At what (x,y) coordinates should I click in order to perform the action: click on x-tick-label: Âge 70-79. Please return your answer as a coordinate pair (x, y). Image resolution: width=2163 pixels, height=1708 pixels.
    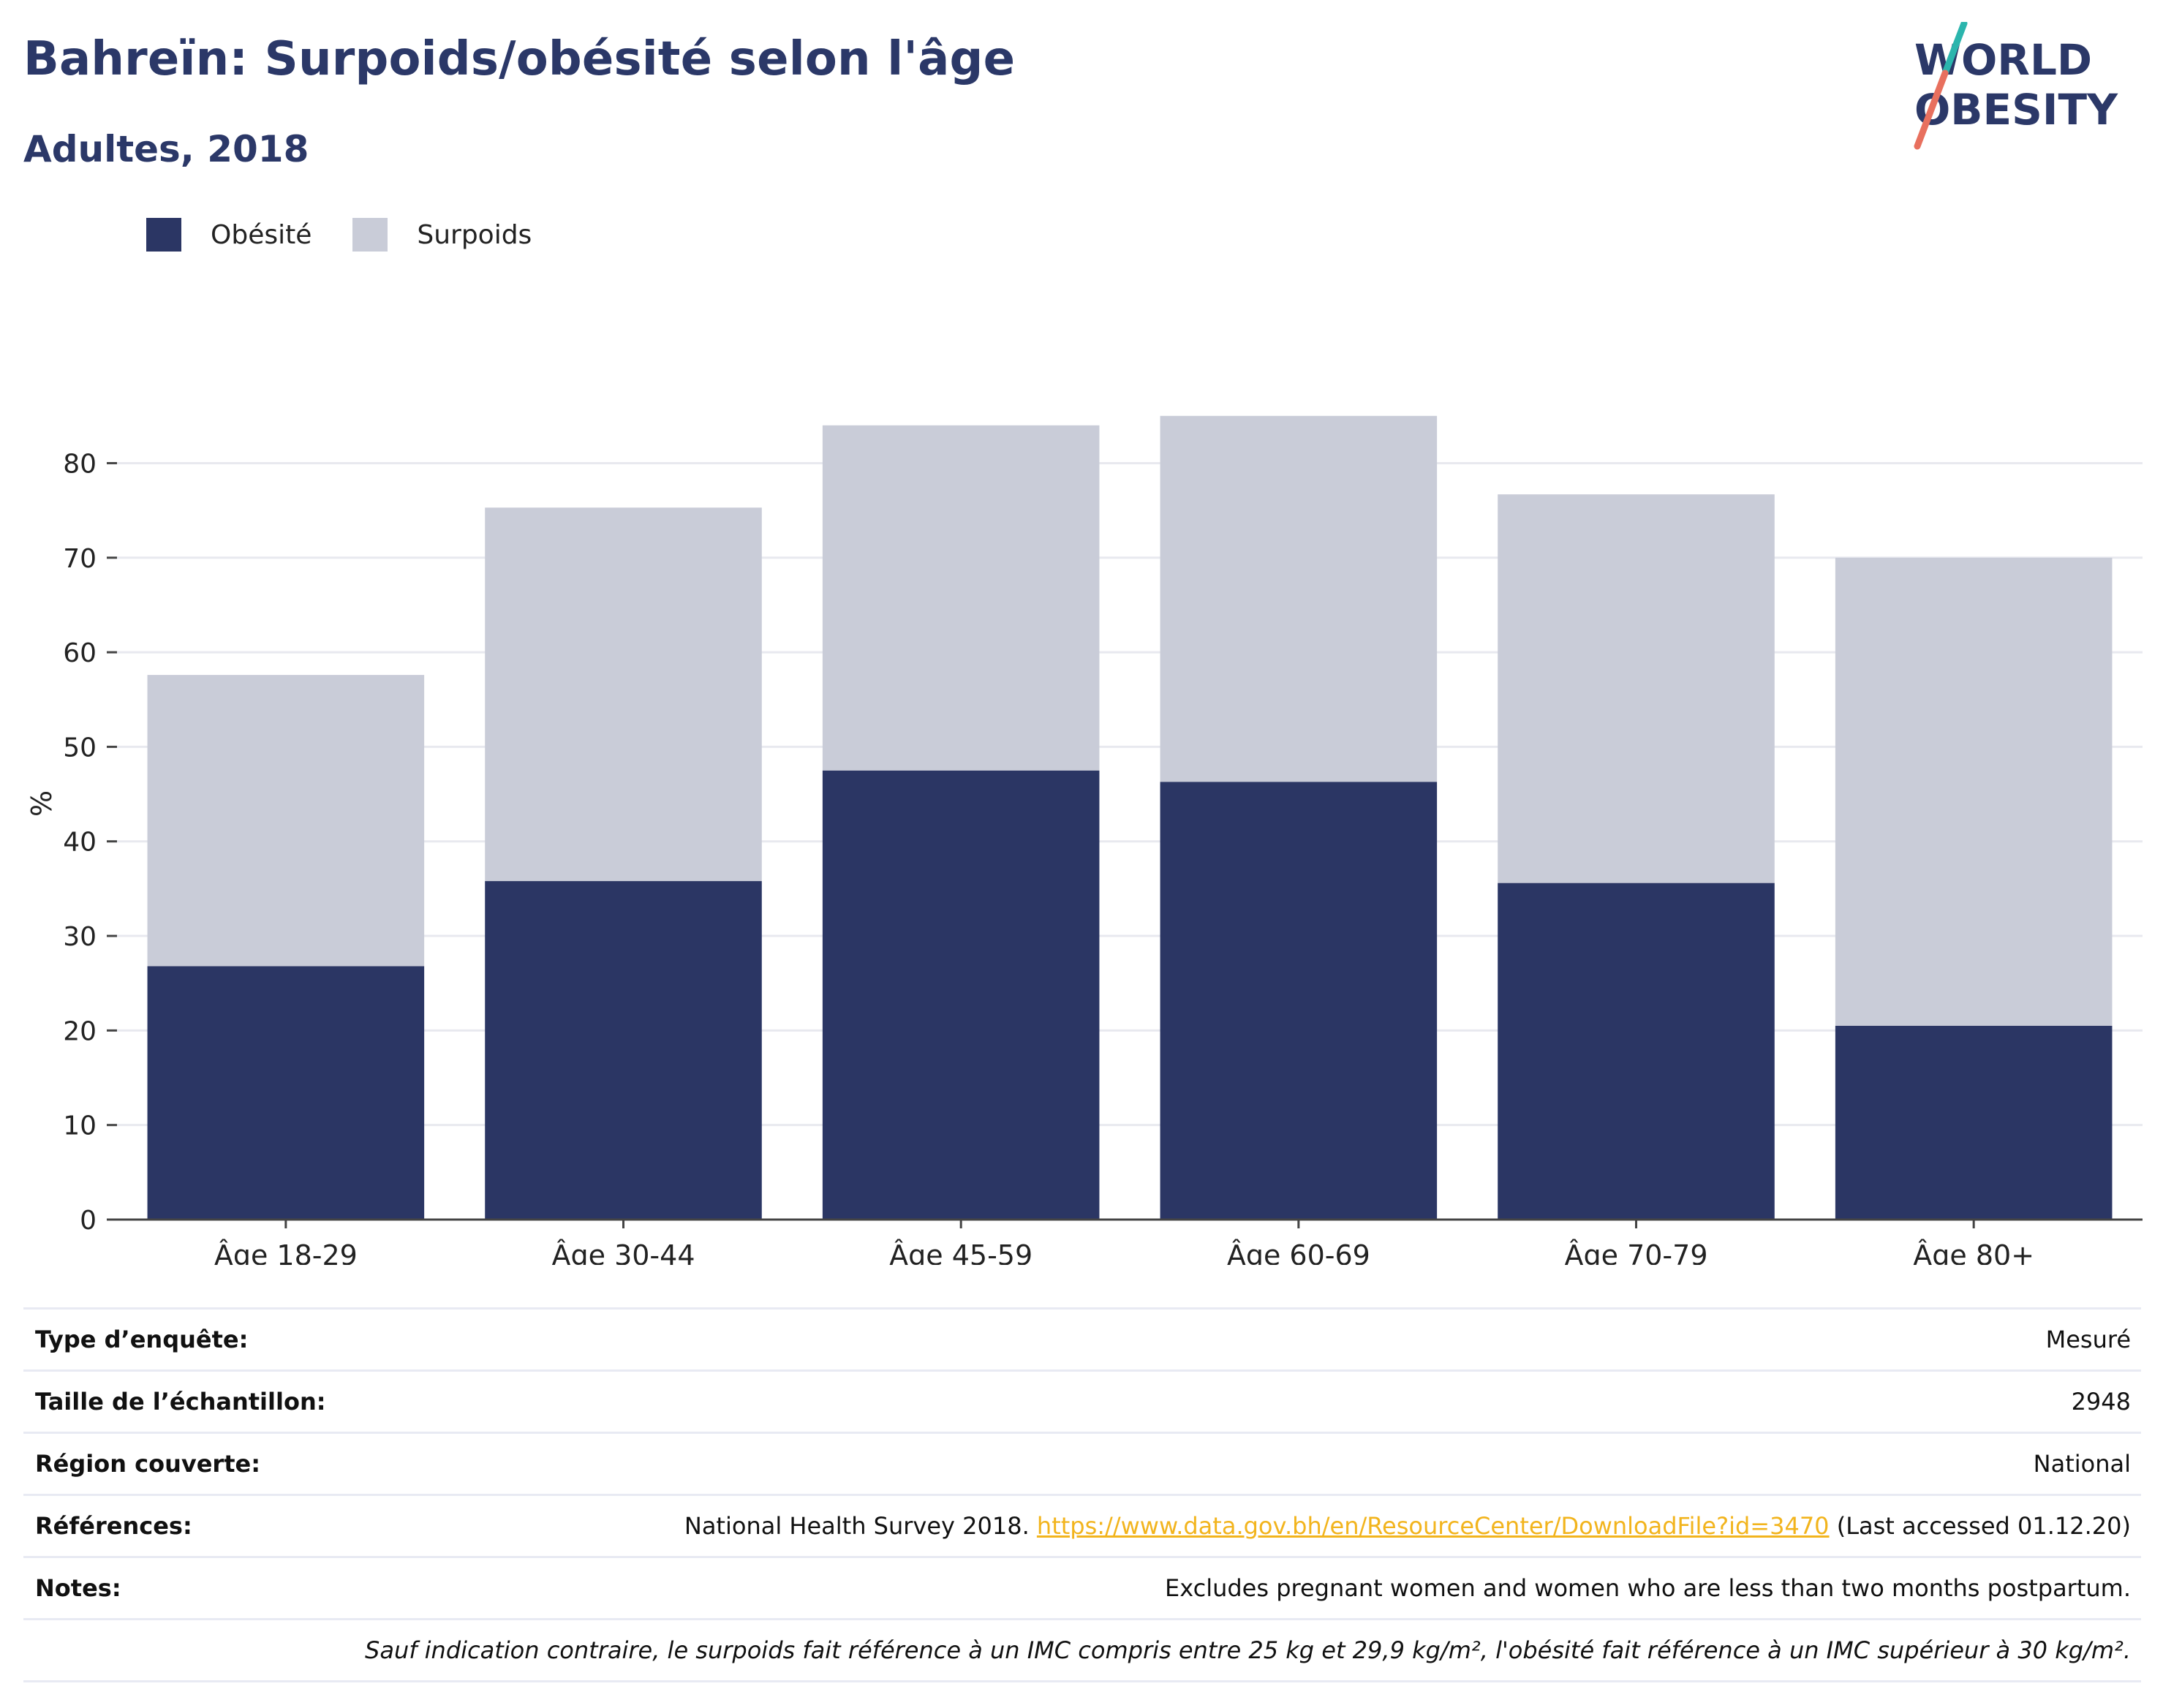
    Looking at the image, I should click on (1636, 1252).